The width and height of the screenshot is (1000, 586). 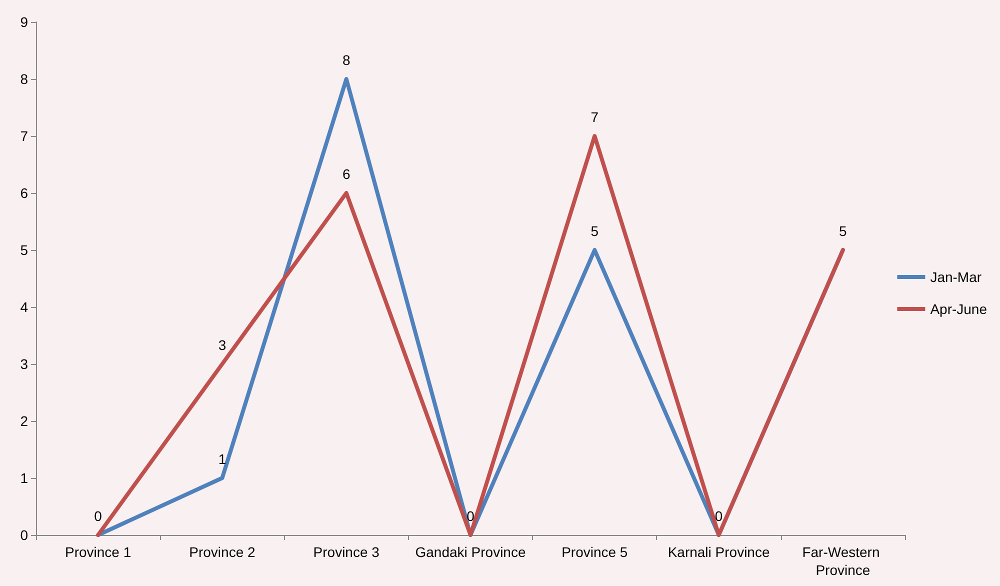 What do you see at coordinates (719, 552) in the screenshot?
I see `x-tick-label: Karnali Province` at bounding box center [719, 552].